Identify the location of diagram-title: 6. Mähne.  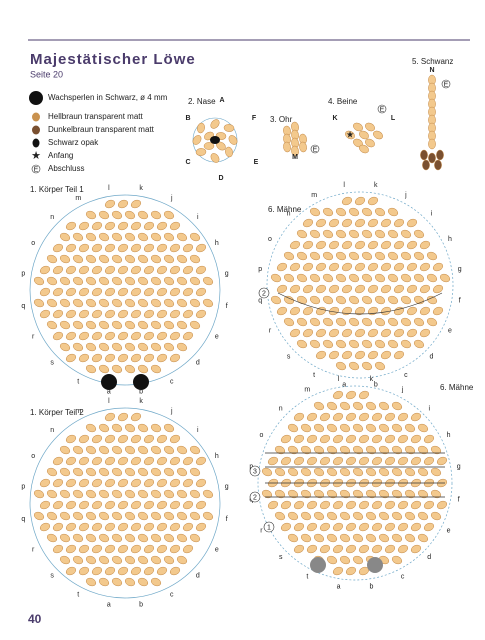
(457, 387).